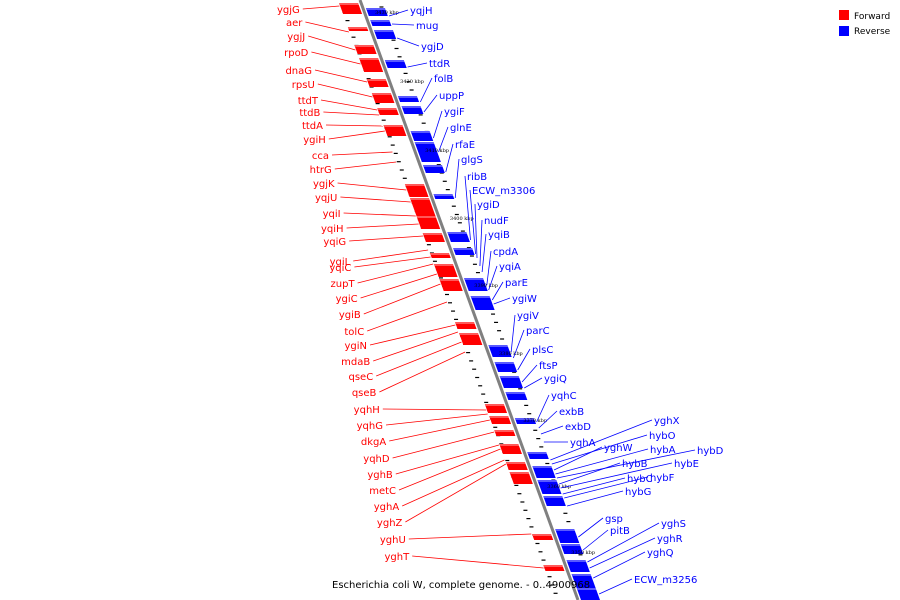 This screenshot has height=600, width=900. I want to click on reverse-gene-label: hybD, so click(710, 451).